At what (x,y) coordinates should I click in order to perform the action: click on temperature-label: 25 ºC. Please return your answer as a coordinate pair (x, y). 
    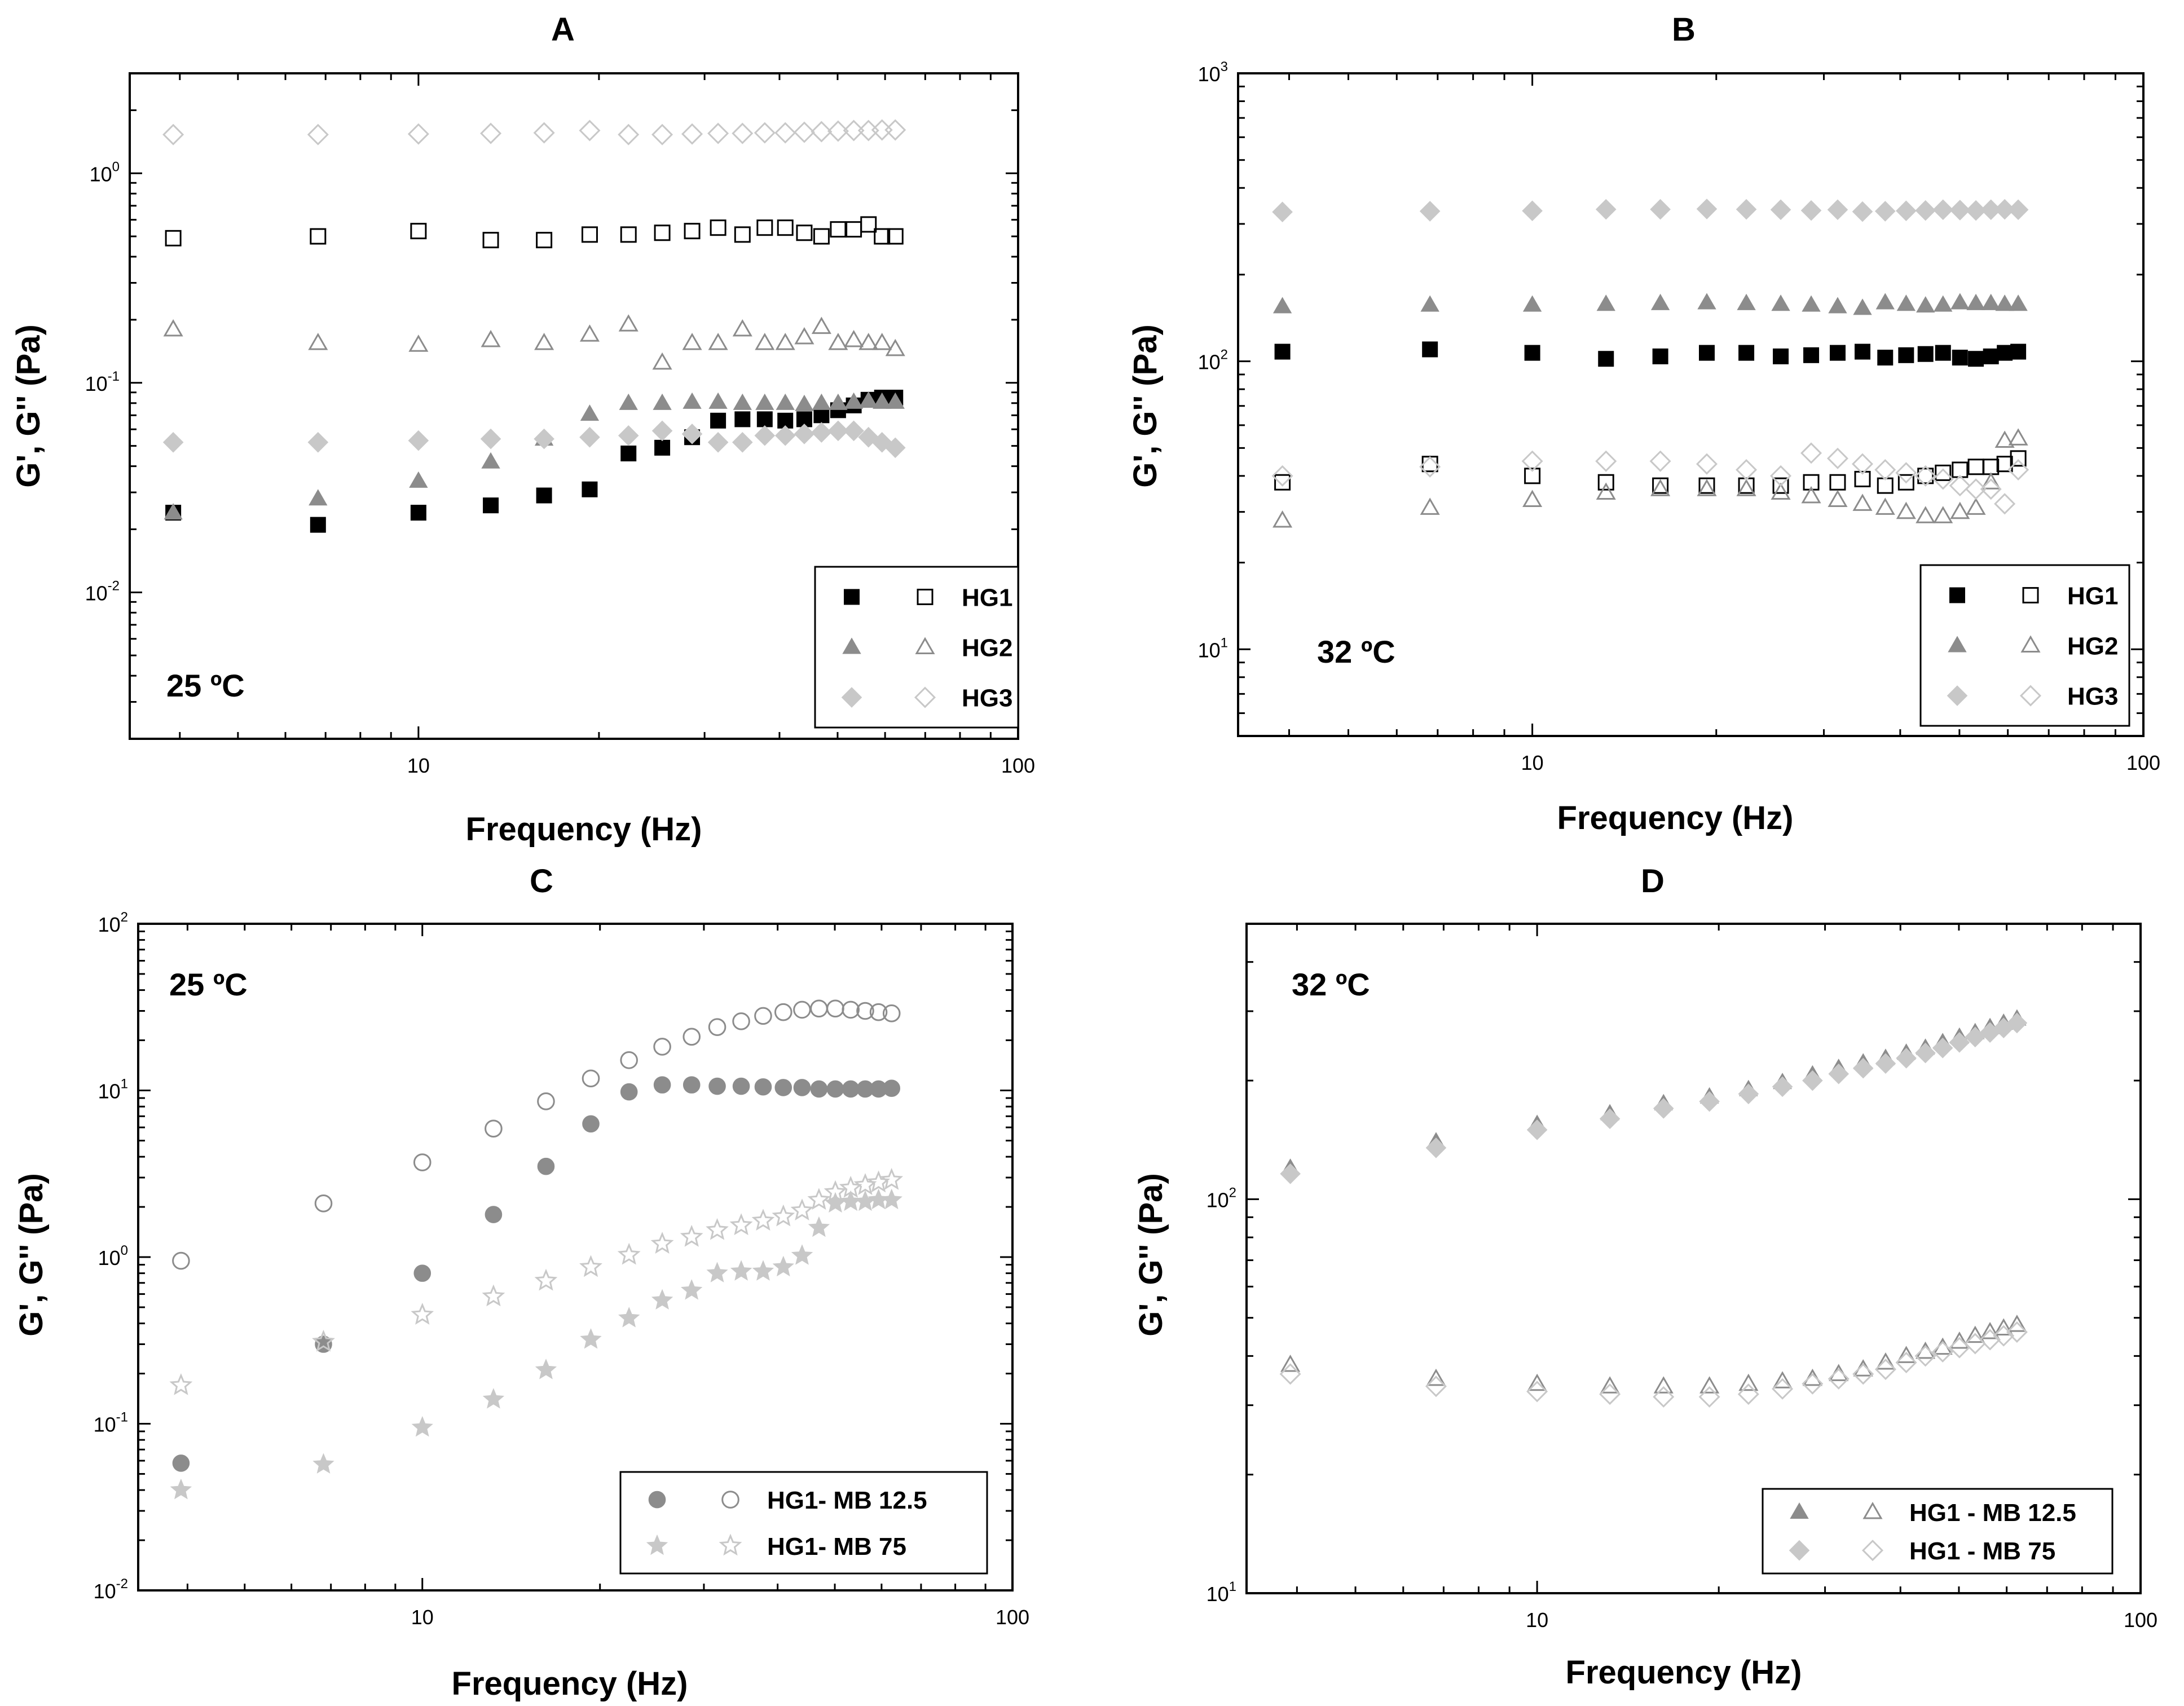
    Looking at the image, I should click on (208, 984).